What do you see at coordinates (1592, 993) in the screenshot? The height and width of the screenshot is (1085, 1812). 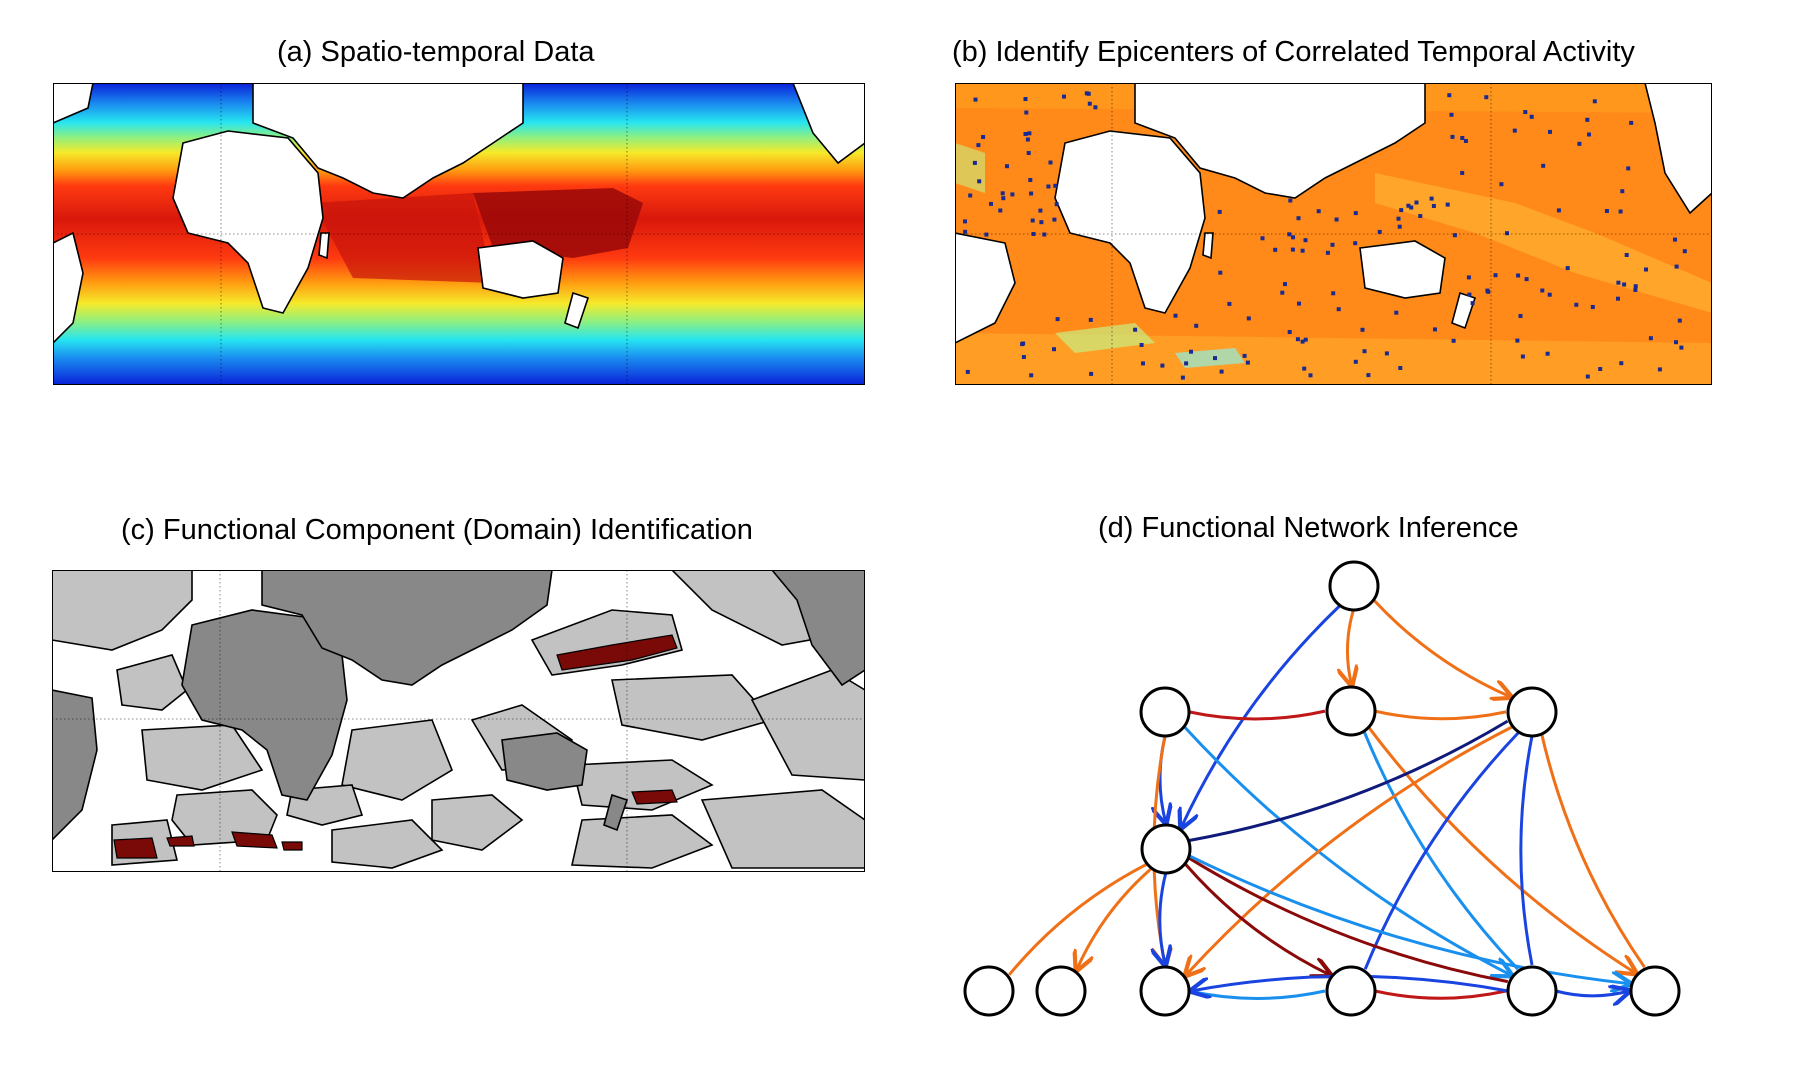 I see `edge-n-b5-n-b6` at bounding box center [1592, 993].